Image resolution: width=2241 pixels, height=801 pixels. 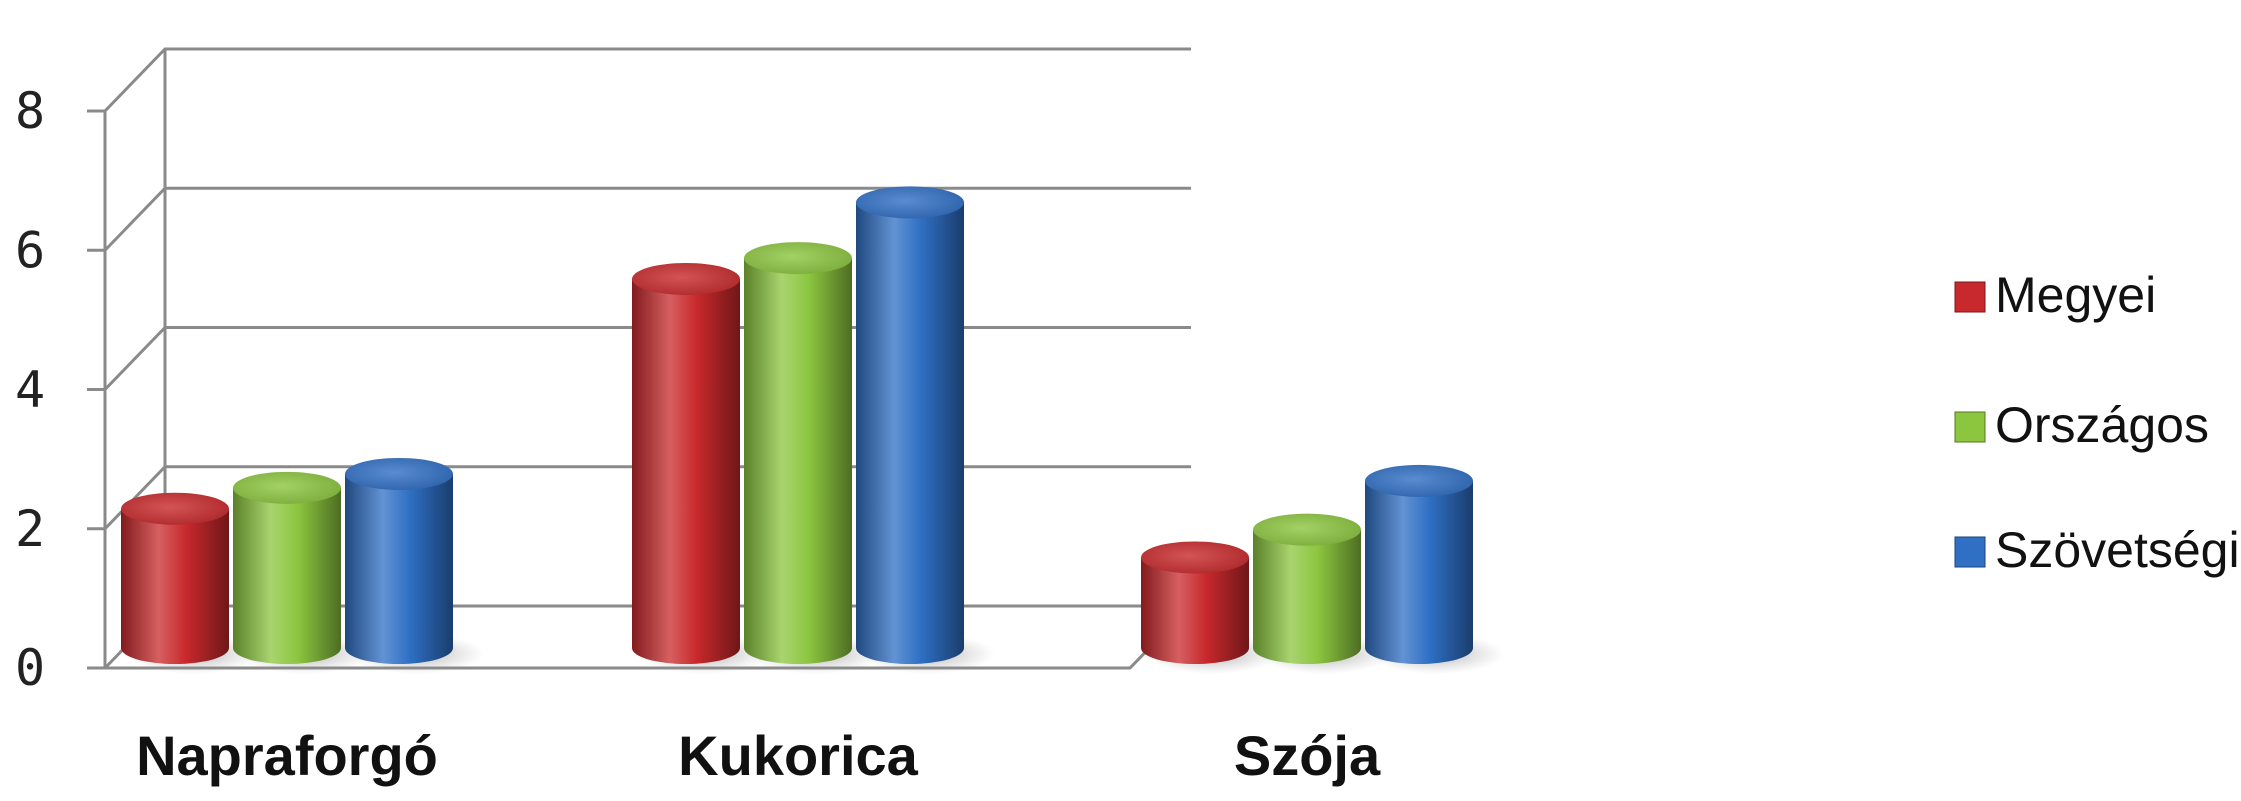 I want to click on legend: Megyei Országos Szövetségi, so click(x=2097, y=422).